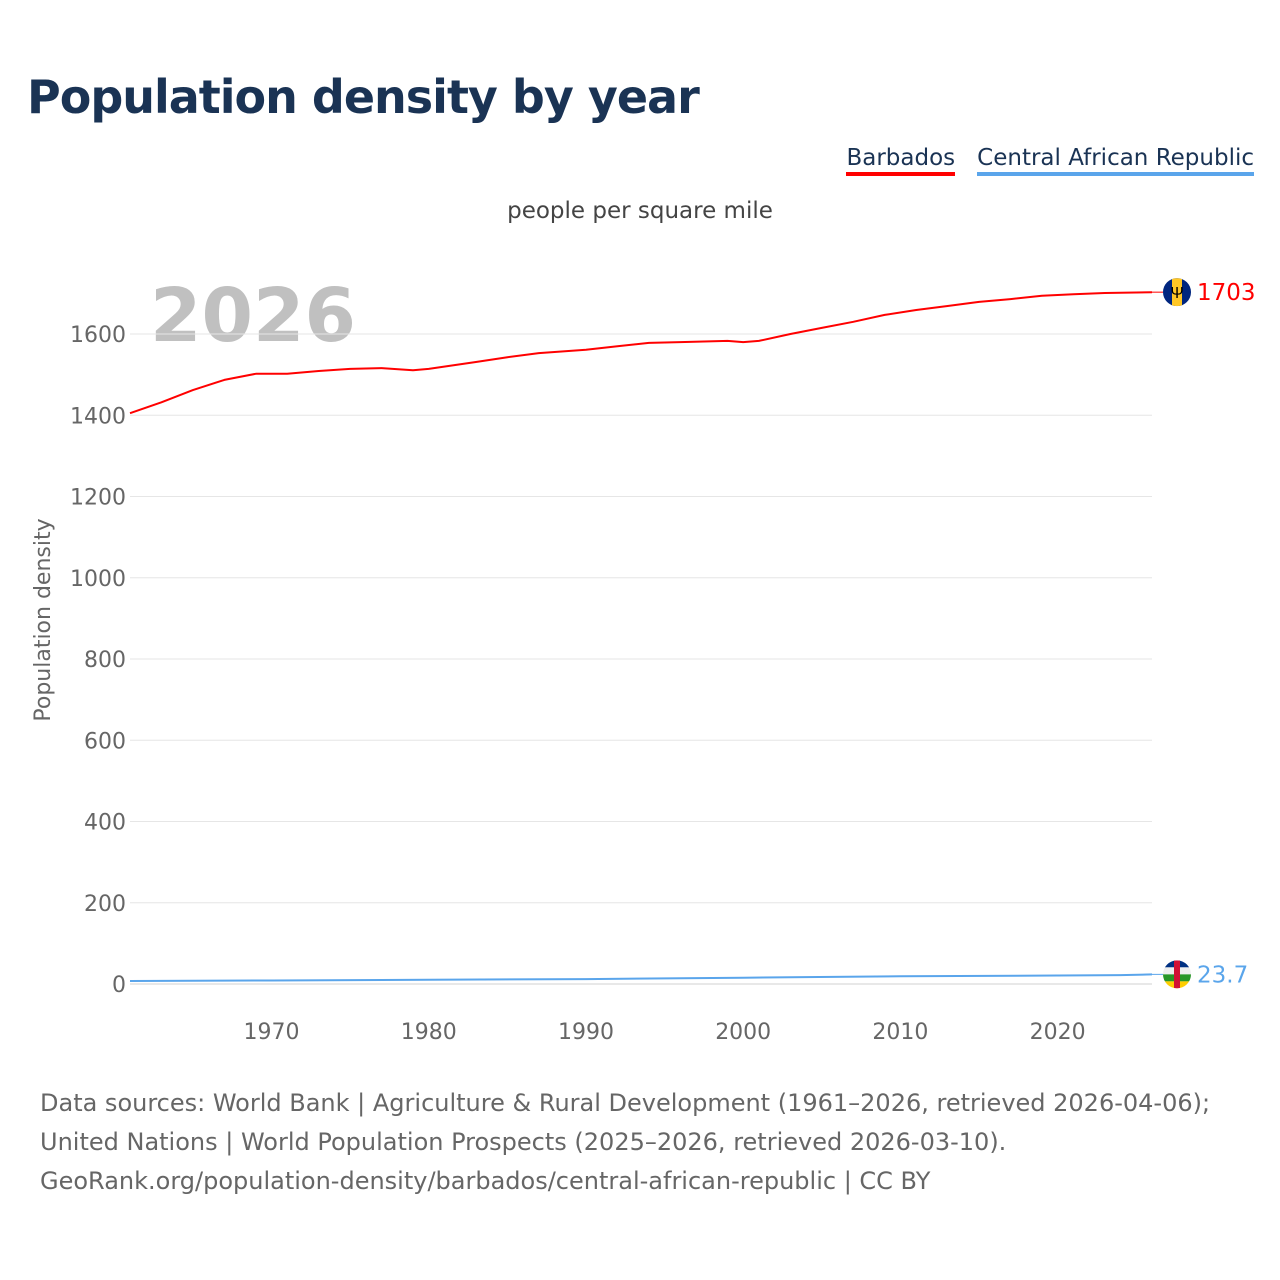 The image size is (1280, 1280). What do you see at coordinates (1222, 975) in the screenshot?
I see `end-value-label: 23.7` at bounding box center [1222, 975].